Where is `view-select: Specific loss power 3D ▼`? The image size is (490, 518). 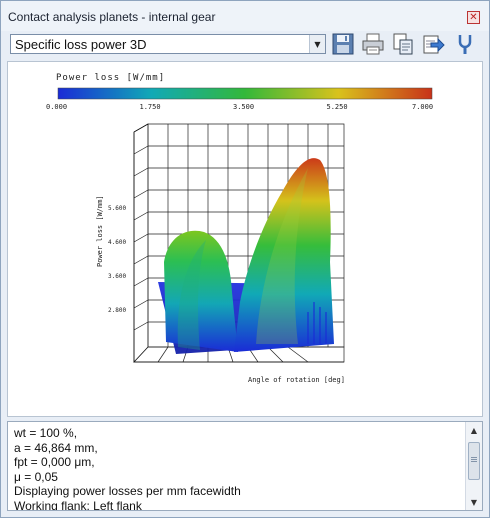
view-select: Specific loss power 3D ▼ is located at coordinates (168, 44).